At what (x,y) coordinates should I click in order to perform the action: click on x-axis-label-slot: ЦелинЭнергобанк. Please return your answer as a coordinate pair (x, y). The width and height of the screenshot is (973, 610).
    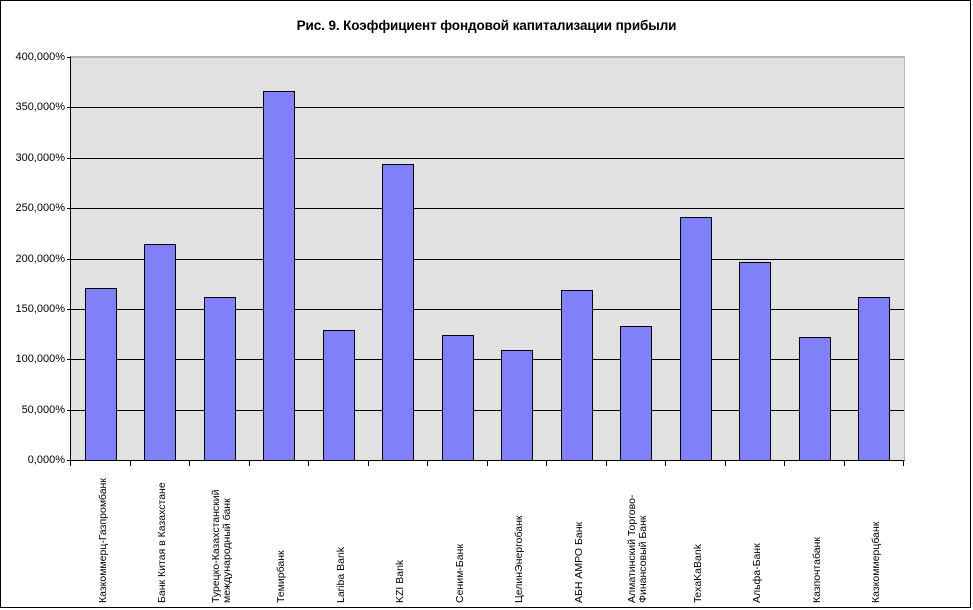
    Looking at the image, I should click on (517, 537).